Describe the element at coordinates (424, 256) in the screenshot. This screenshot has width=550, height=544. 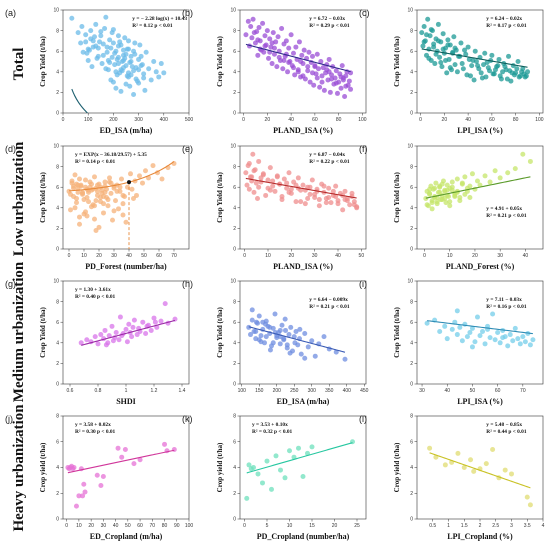
I see `x-tick-label: 0` at that location.